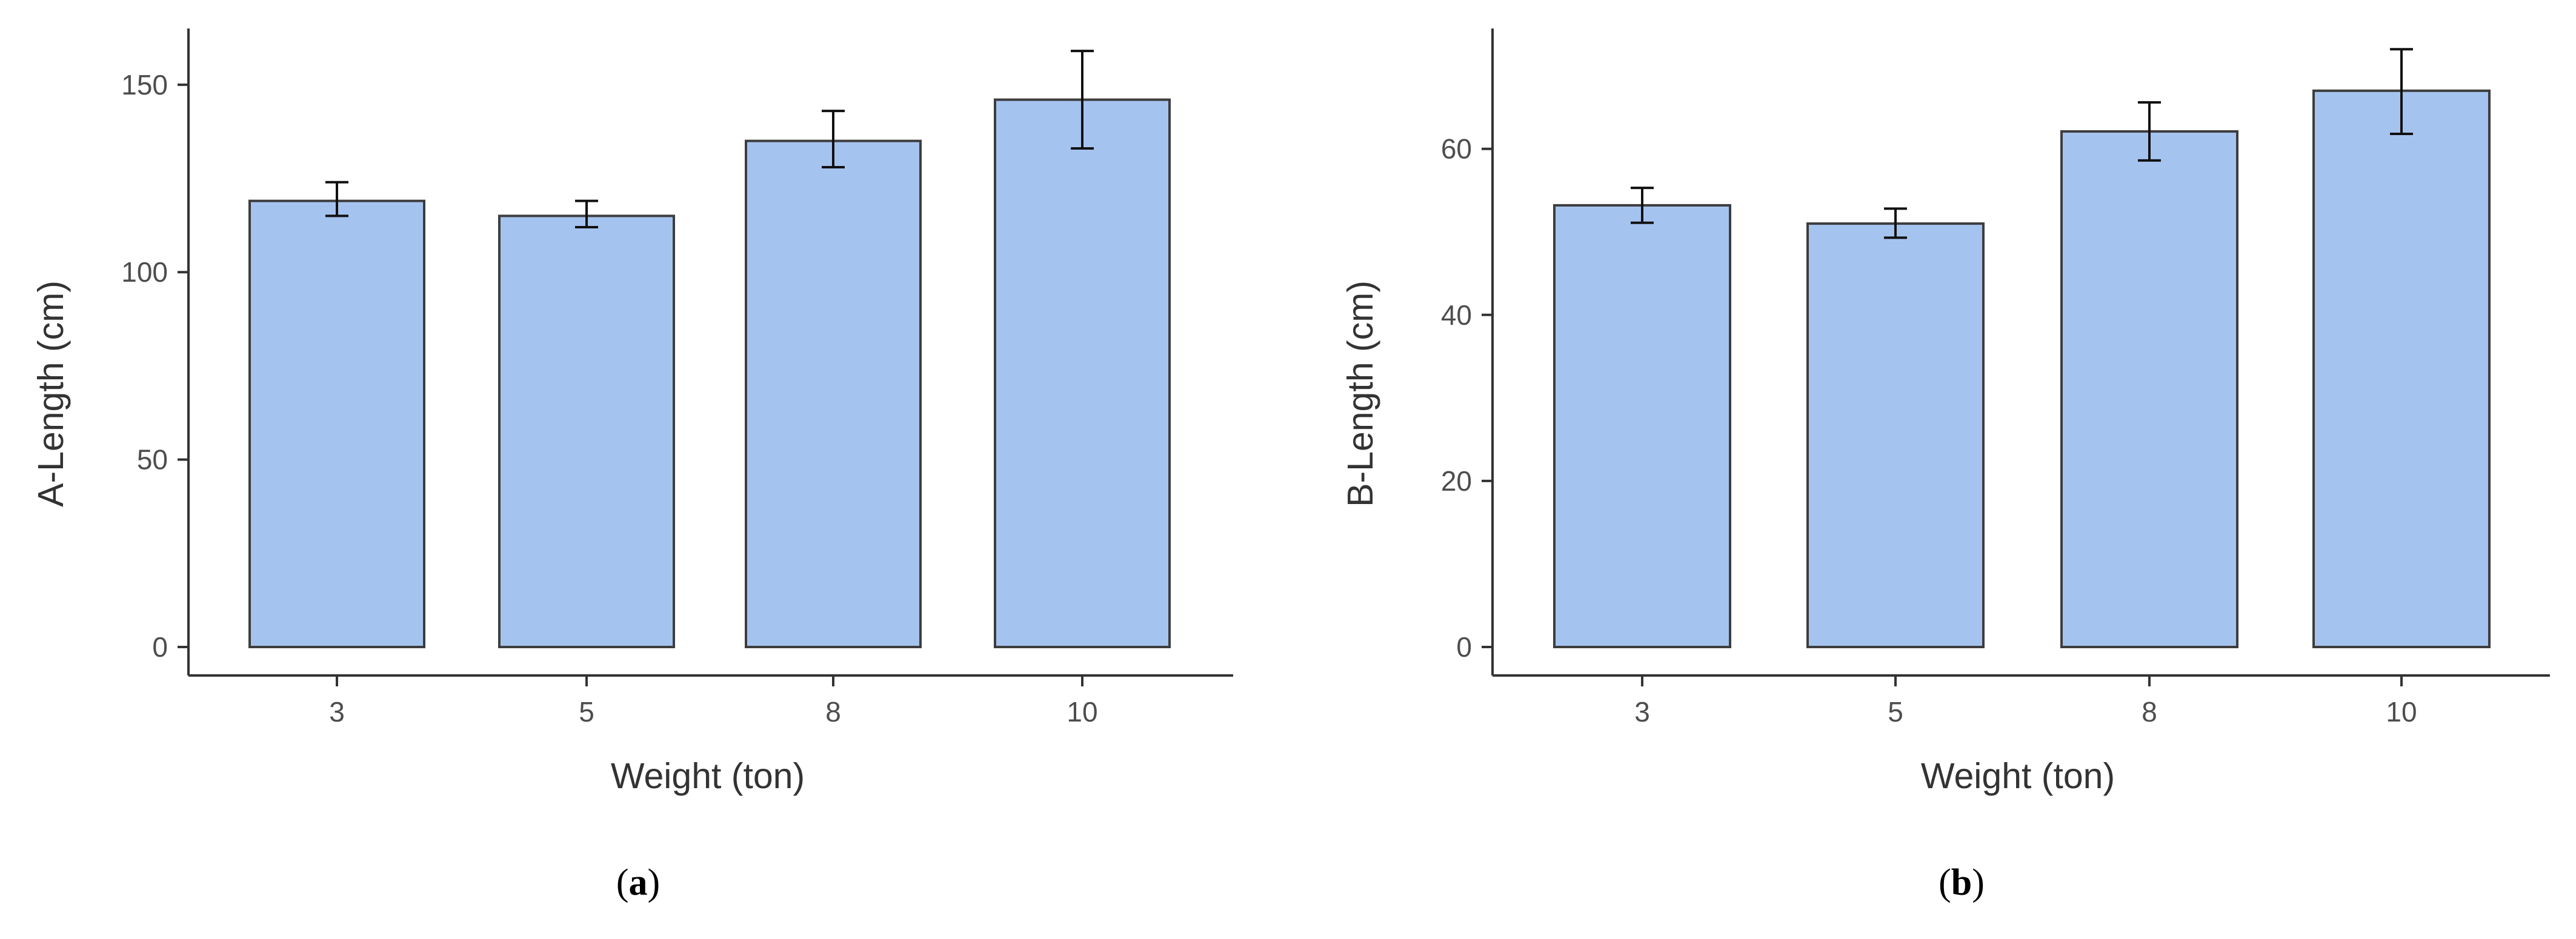 This screenshot has width=2576, height=939. Describe the element at coordinates (1456, 315) in the screenshot. I see `y-tick-label: 40` at that location.